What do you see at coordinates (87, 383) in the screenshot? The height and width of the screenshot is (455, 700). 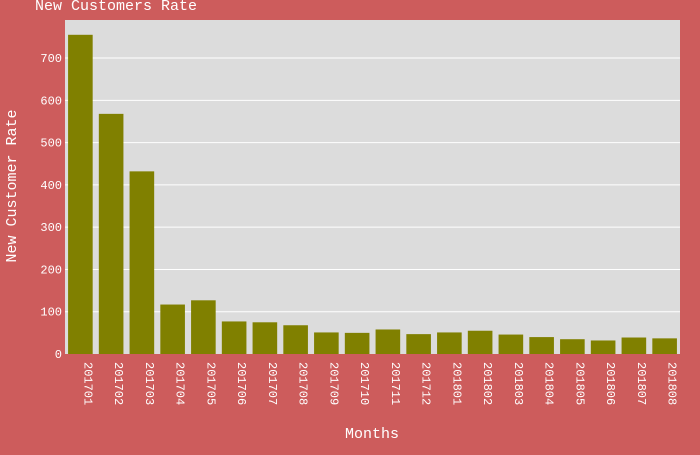 I see `x-tick-label: 201701` at bounding box center [87, 383].